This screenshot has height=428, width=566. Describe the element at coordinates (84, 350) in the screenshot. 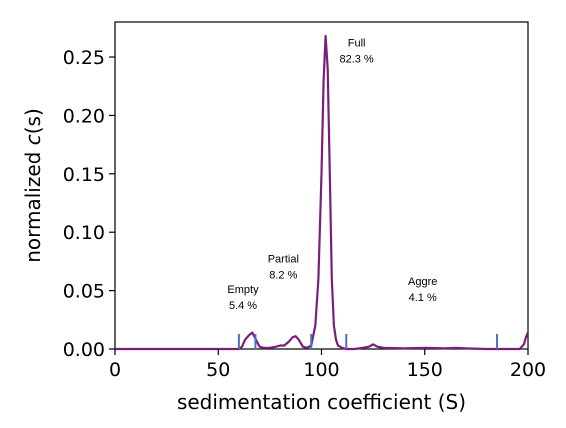

I see `y-tick-label: 0.00` at that location.